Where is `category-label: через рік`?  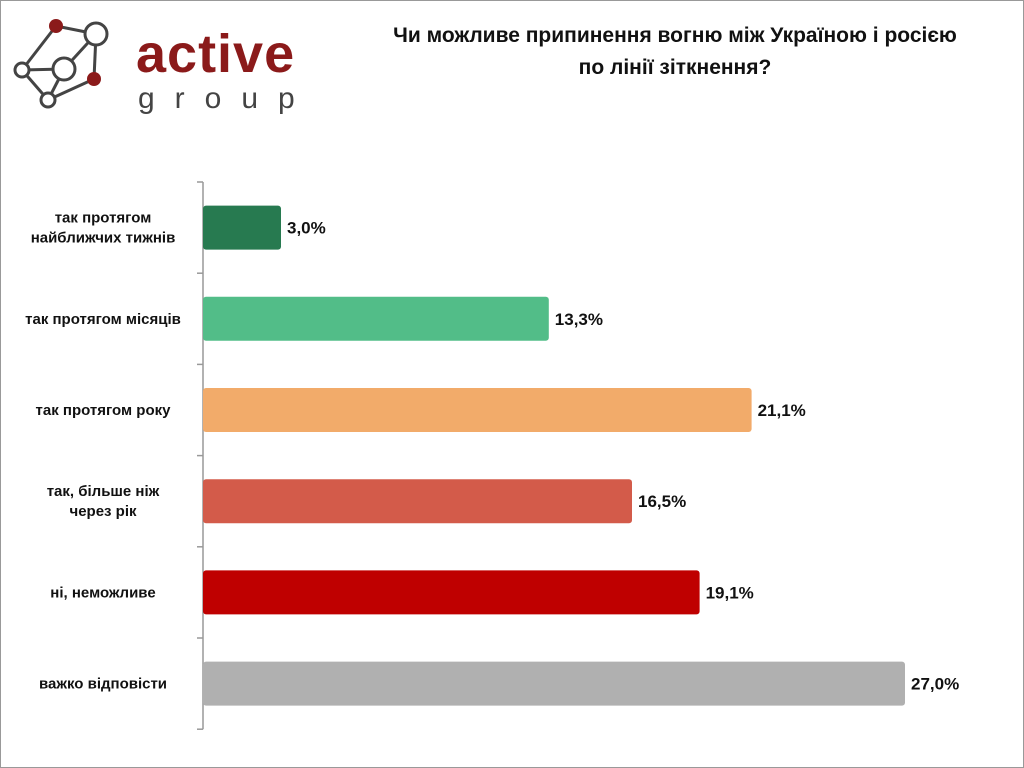
category-label: через рік is located at coordinates (103, 511).